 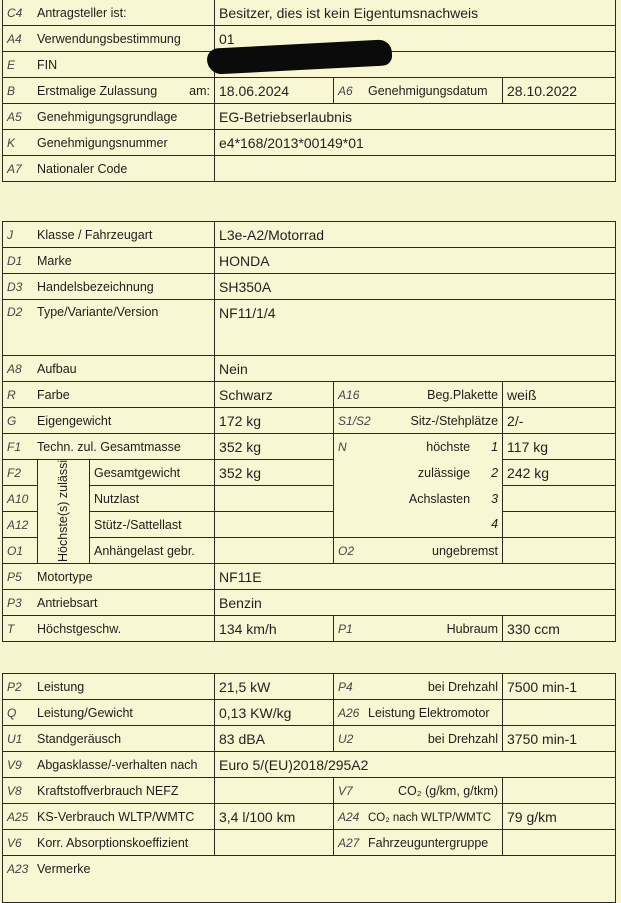 I want to click on table-cell: R Farbe, so click(x=108, y=394).